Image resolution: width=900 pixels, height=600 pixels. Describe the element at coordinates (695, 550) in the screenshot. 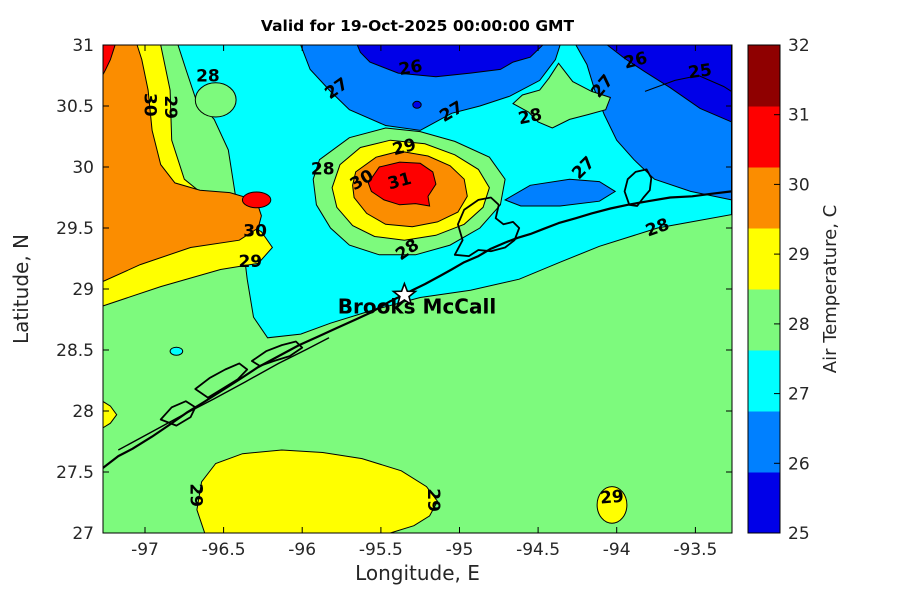

I see `x-tick-label: -93.5` at that location.